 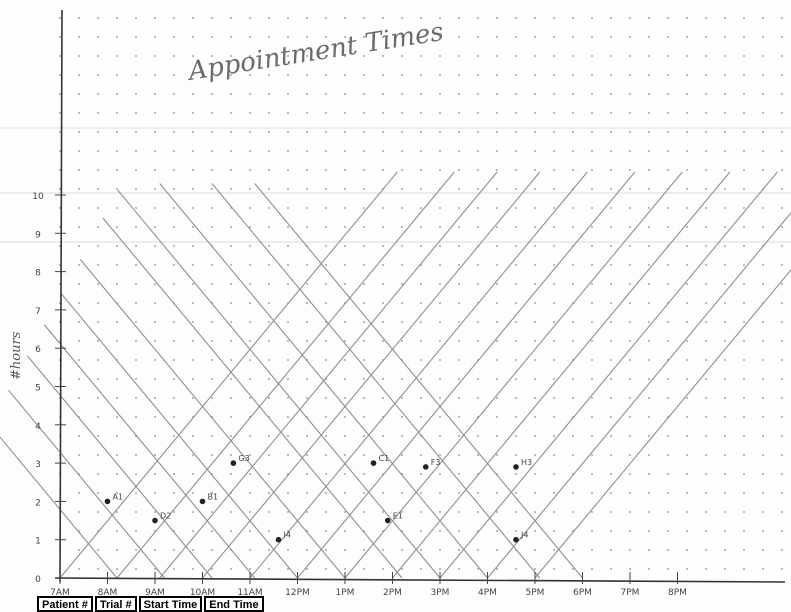 I want to click on x-tick-label: 11AM, so click(x=249, y=593).